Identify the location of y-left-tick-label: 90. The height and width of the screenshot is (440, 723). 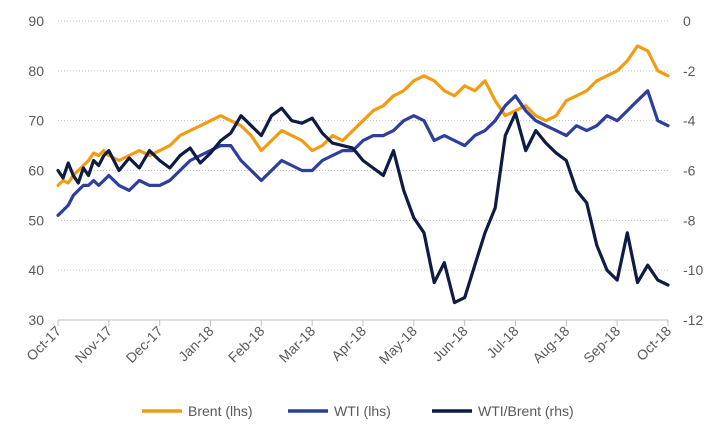
(36, 21).